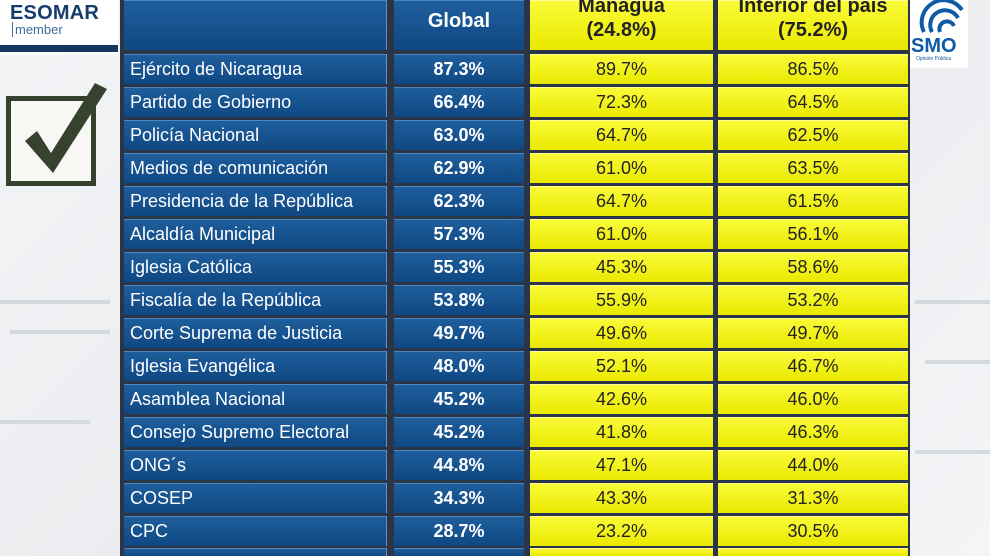 The height and width of the screenshot is (556, 990). Describe the element at coordinates (813, 267) in the screenshot. I see `interior-value: 58.6%` at that location.